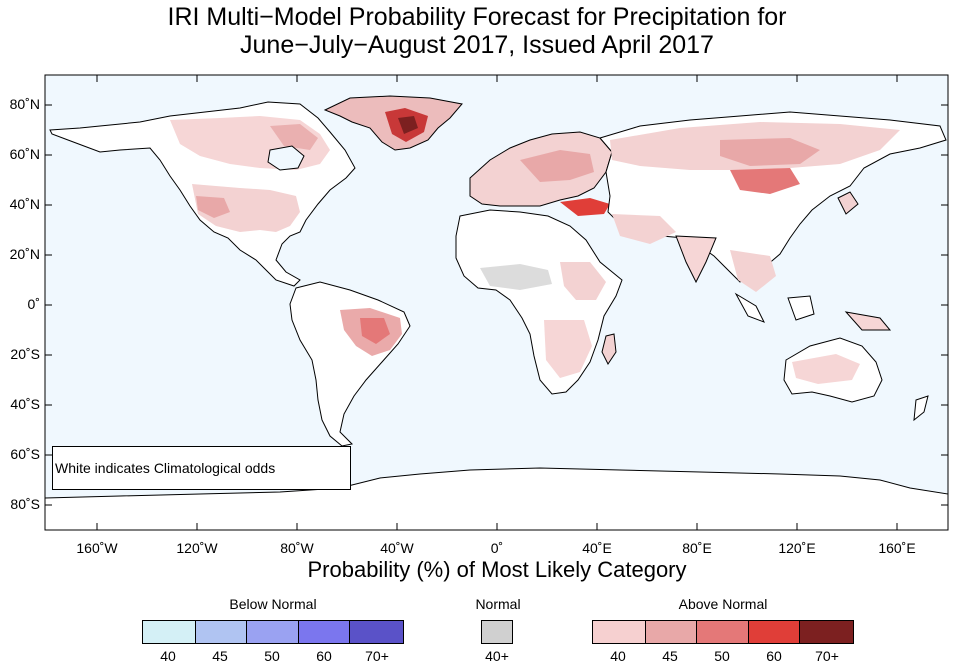  I want to click on legend-above-label-40: 40, so click(618, 656).